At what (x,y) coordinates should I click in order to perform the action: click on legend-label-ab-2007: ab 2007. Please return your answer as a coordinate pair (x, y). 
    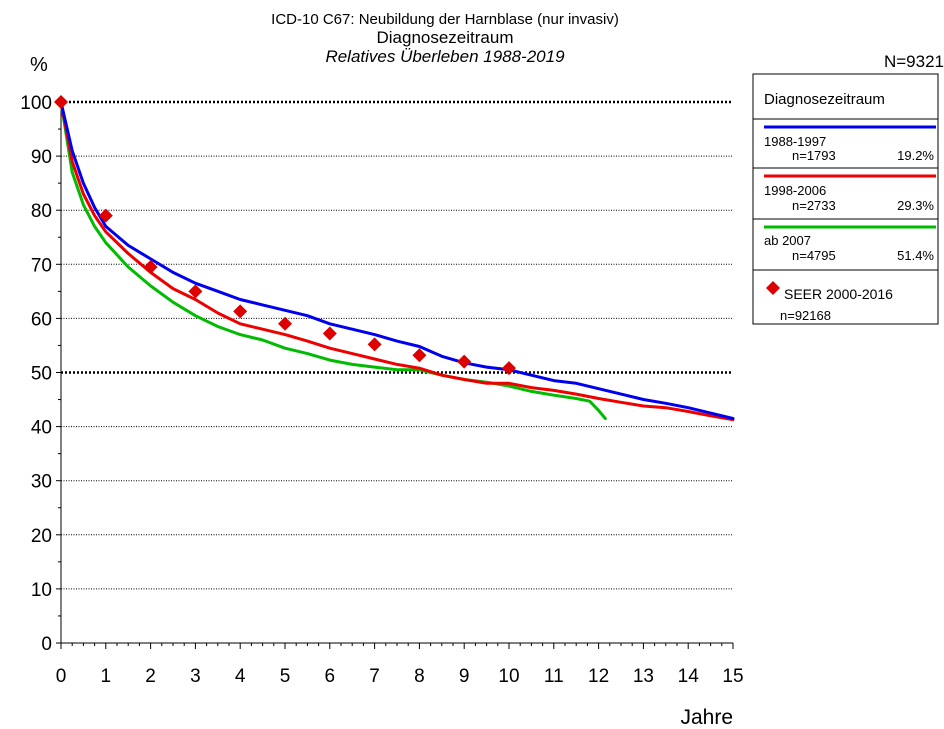
    Looking at the image, I should click on (787, 240).